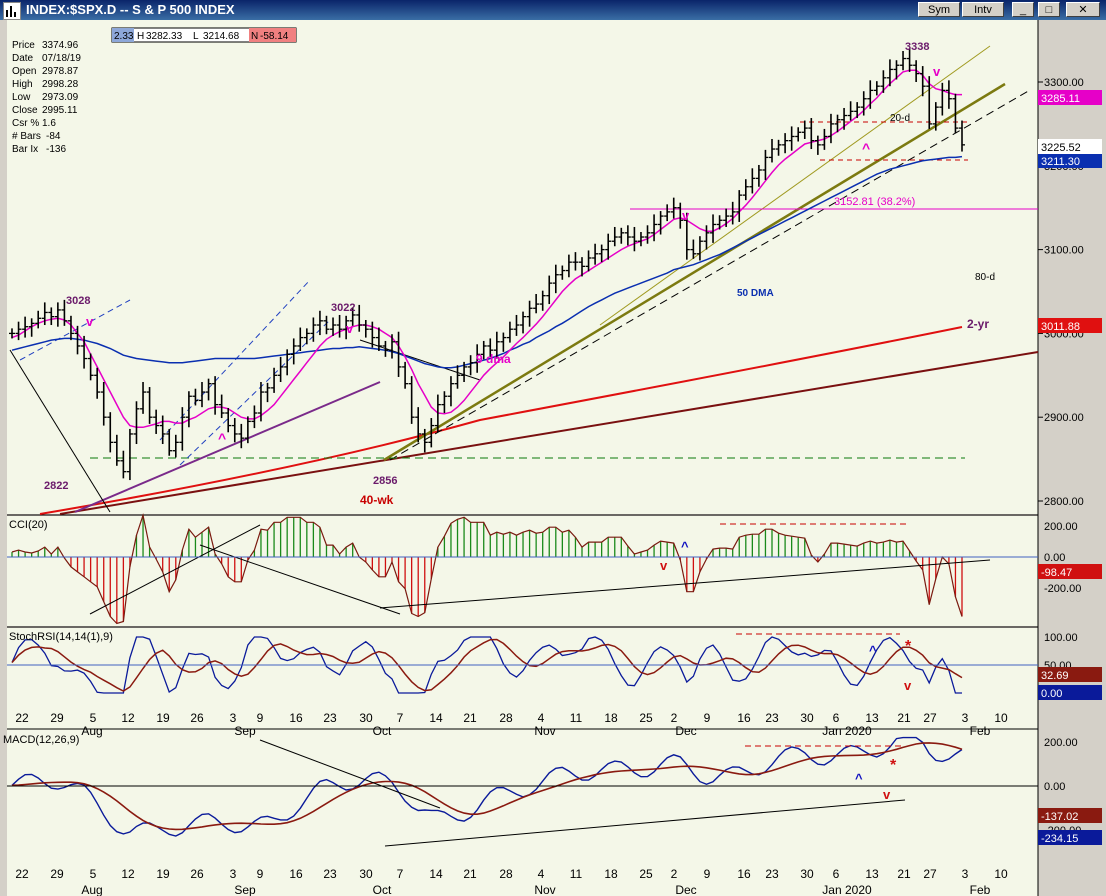  I want to click on ohlc-low: 3214.68, so click(221, 36).